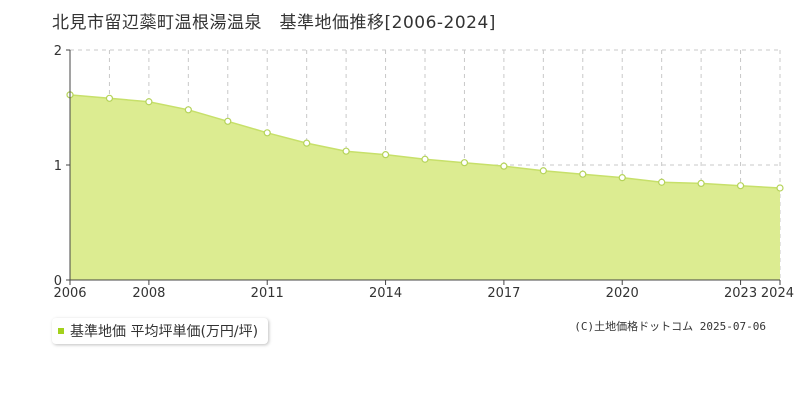  What do you see at coordinates (164, 332) in the screenshot?
I see `legend-label: 基準地価 平均坪単価(万円/坪)` at bounding box center [164, 332].